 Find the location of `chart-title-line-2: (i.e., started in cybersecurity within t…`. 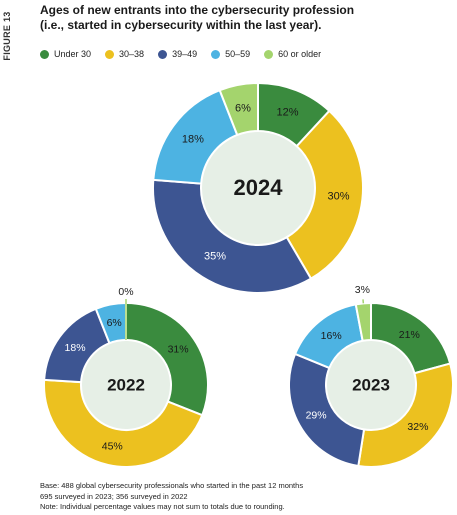

chart-title-line-2: (i.e., started in cybersecurity within t… is located at coordinates (181, 25).